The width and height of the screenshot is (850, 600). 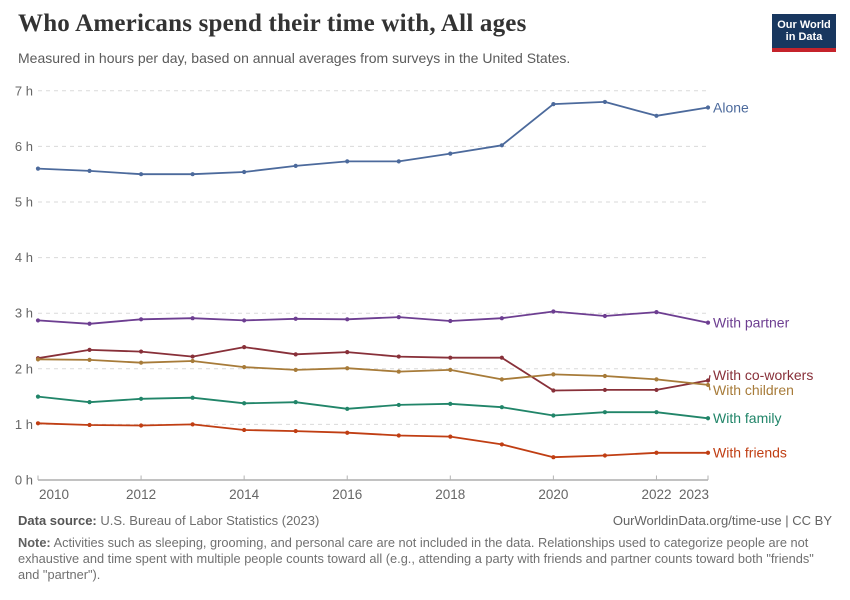 What do you see at coordinates (24, 424) in the screenshot?
I see `y-tick-label: 1 h` at bounding box center [24, 424].